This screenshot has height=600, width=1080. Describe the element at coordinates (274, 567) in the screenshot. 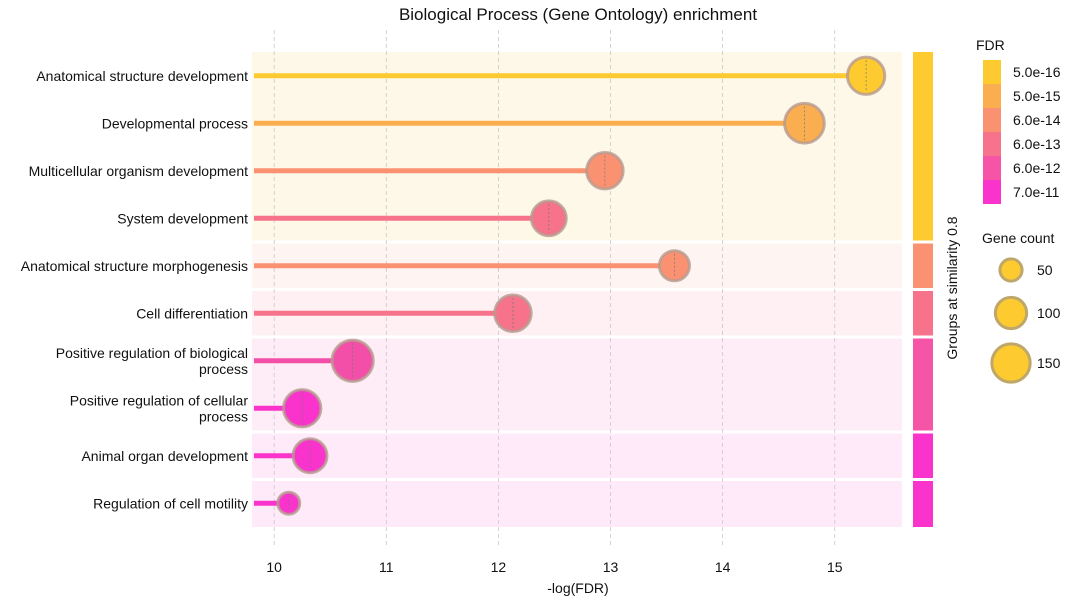

I see `x-tick-label: 10` at that location.